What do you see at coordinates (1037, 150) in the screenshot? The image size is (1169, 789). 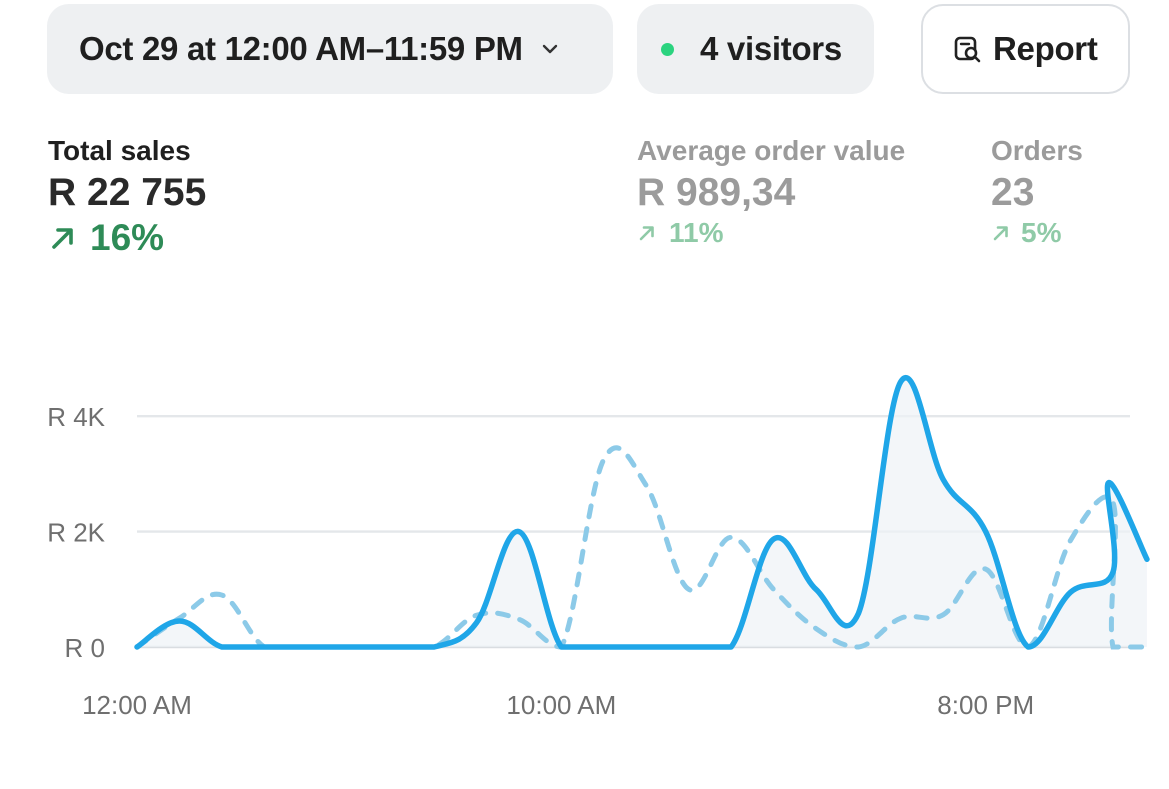 I see `metric-label: Orders` at bounding box center [1037, 150].